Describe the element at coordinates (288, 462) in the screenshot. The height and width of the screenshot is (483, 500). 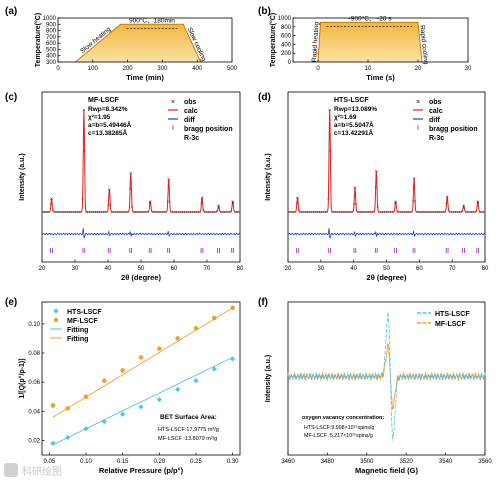
I see `x-tick-label: 3460` at that location.